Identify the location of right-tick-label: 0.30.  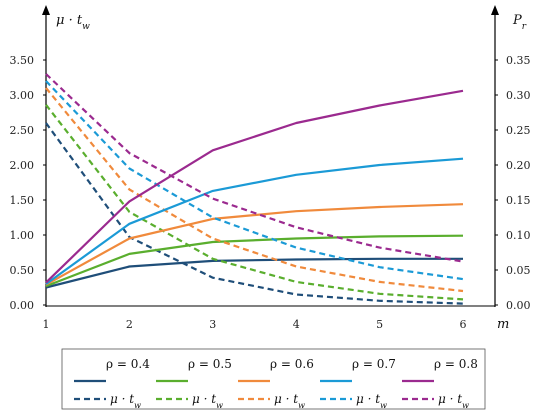
(518, 95).